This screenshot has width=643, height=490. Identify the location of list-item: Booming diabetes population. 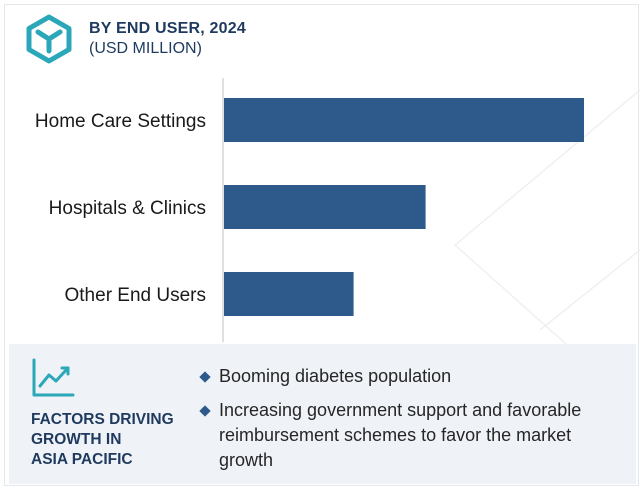
(414, 376).